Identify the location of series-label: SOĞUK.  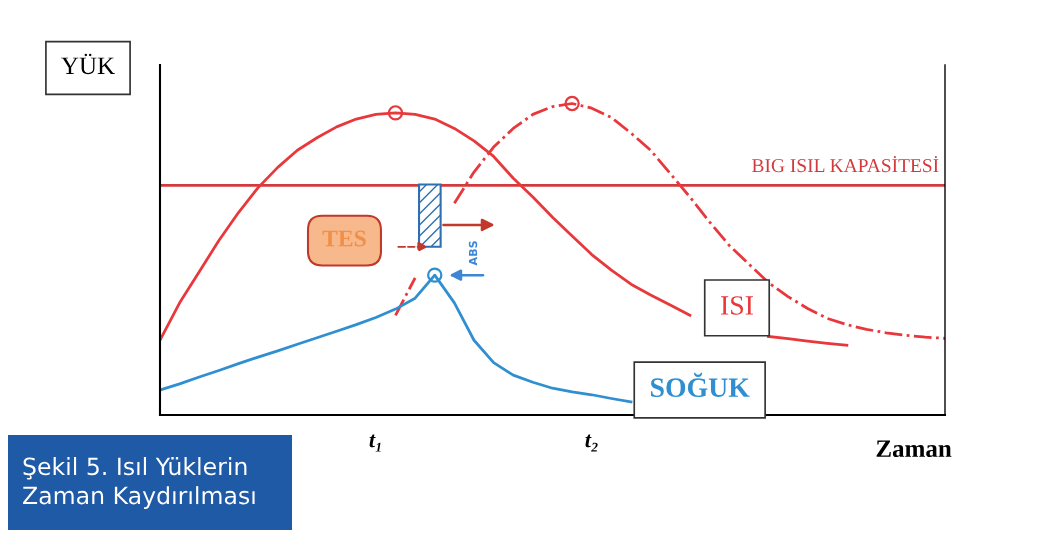
(700, 385).